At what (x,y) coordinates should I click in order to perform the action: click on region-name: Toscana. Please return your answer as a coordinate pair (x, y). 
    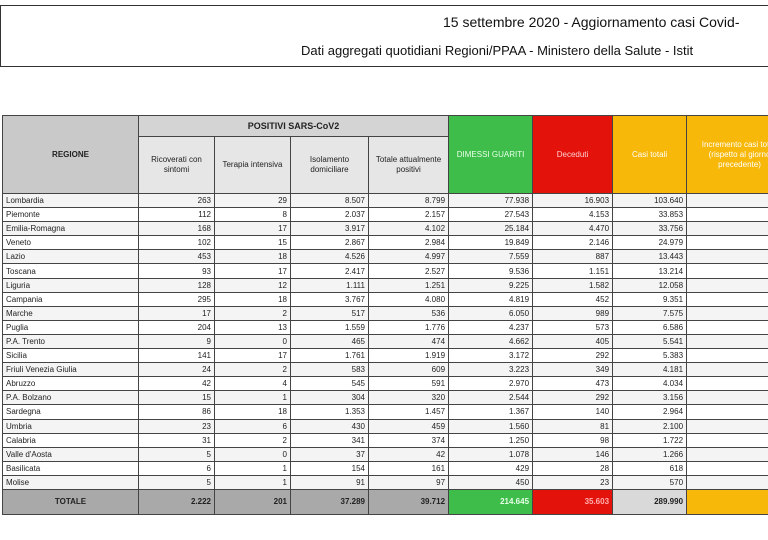
    Looking at the image, I should click on (70, 271).